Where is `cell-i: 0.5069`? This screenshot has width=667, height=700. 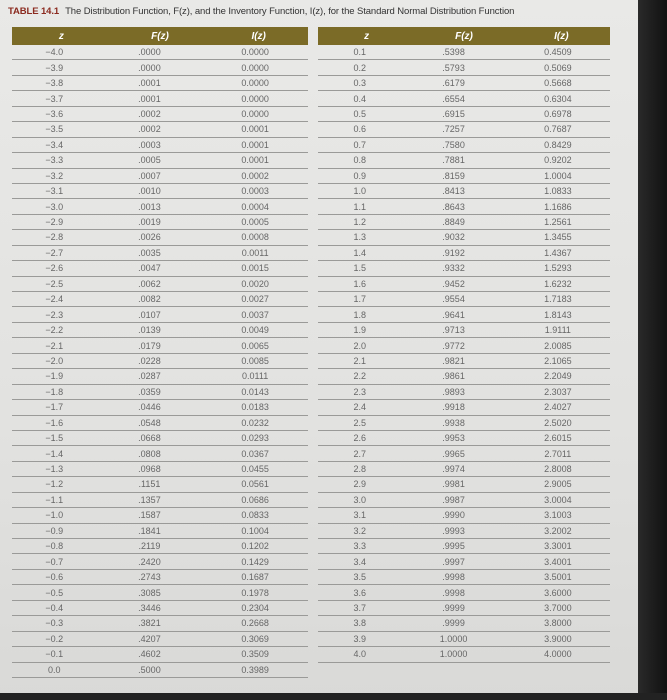 cell-i: 0.5069 is located at coordinates (558, 67).